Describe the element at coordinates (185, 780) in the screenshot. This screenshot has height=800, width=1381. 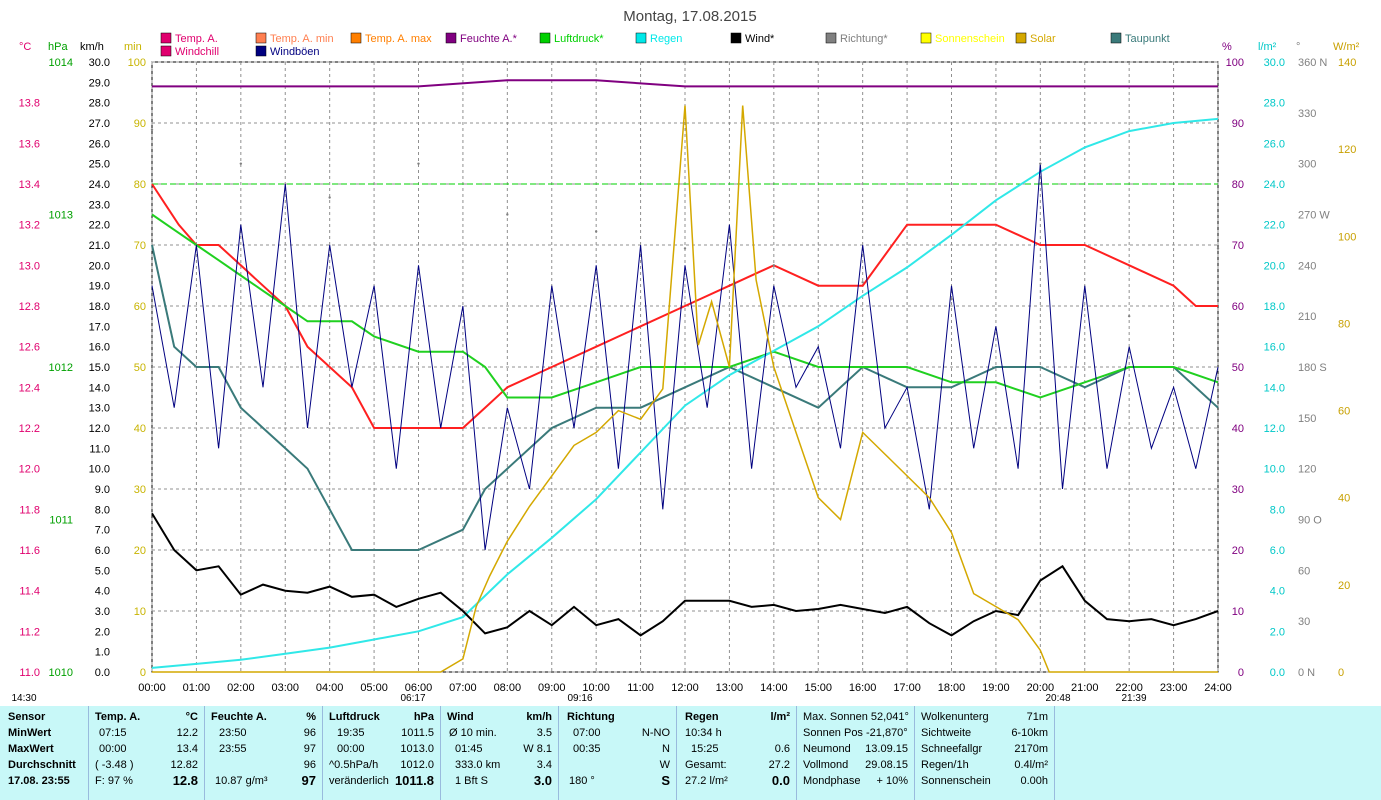
I see `stats-temp-now-value: 12.8` at that location.